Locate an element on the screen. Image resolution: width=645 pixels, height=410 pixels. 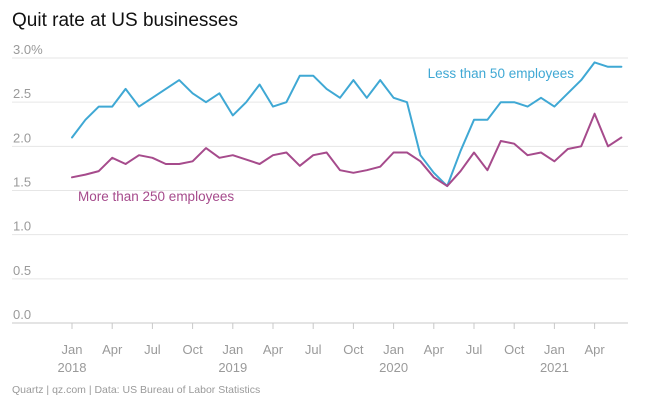
chart-title: Quit rate at US businesses is located at coordinates (125, 20).